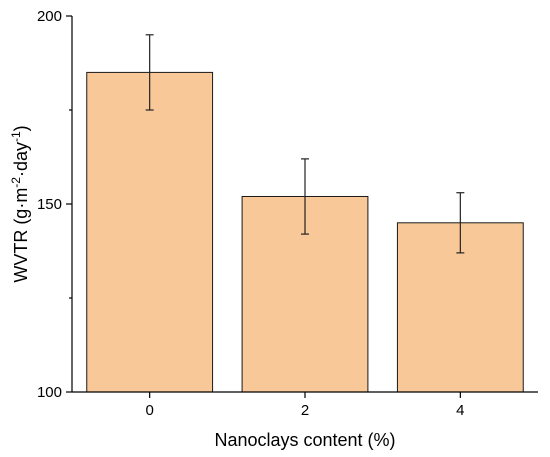  I want to click on x-tick-label-0: 0, so click(149, 410).